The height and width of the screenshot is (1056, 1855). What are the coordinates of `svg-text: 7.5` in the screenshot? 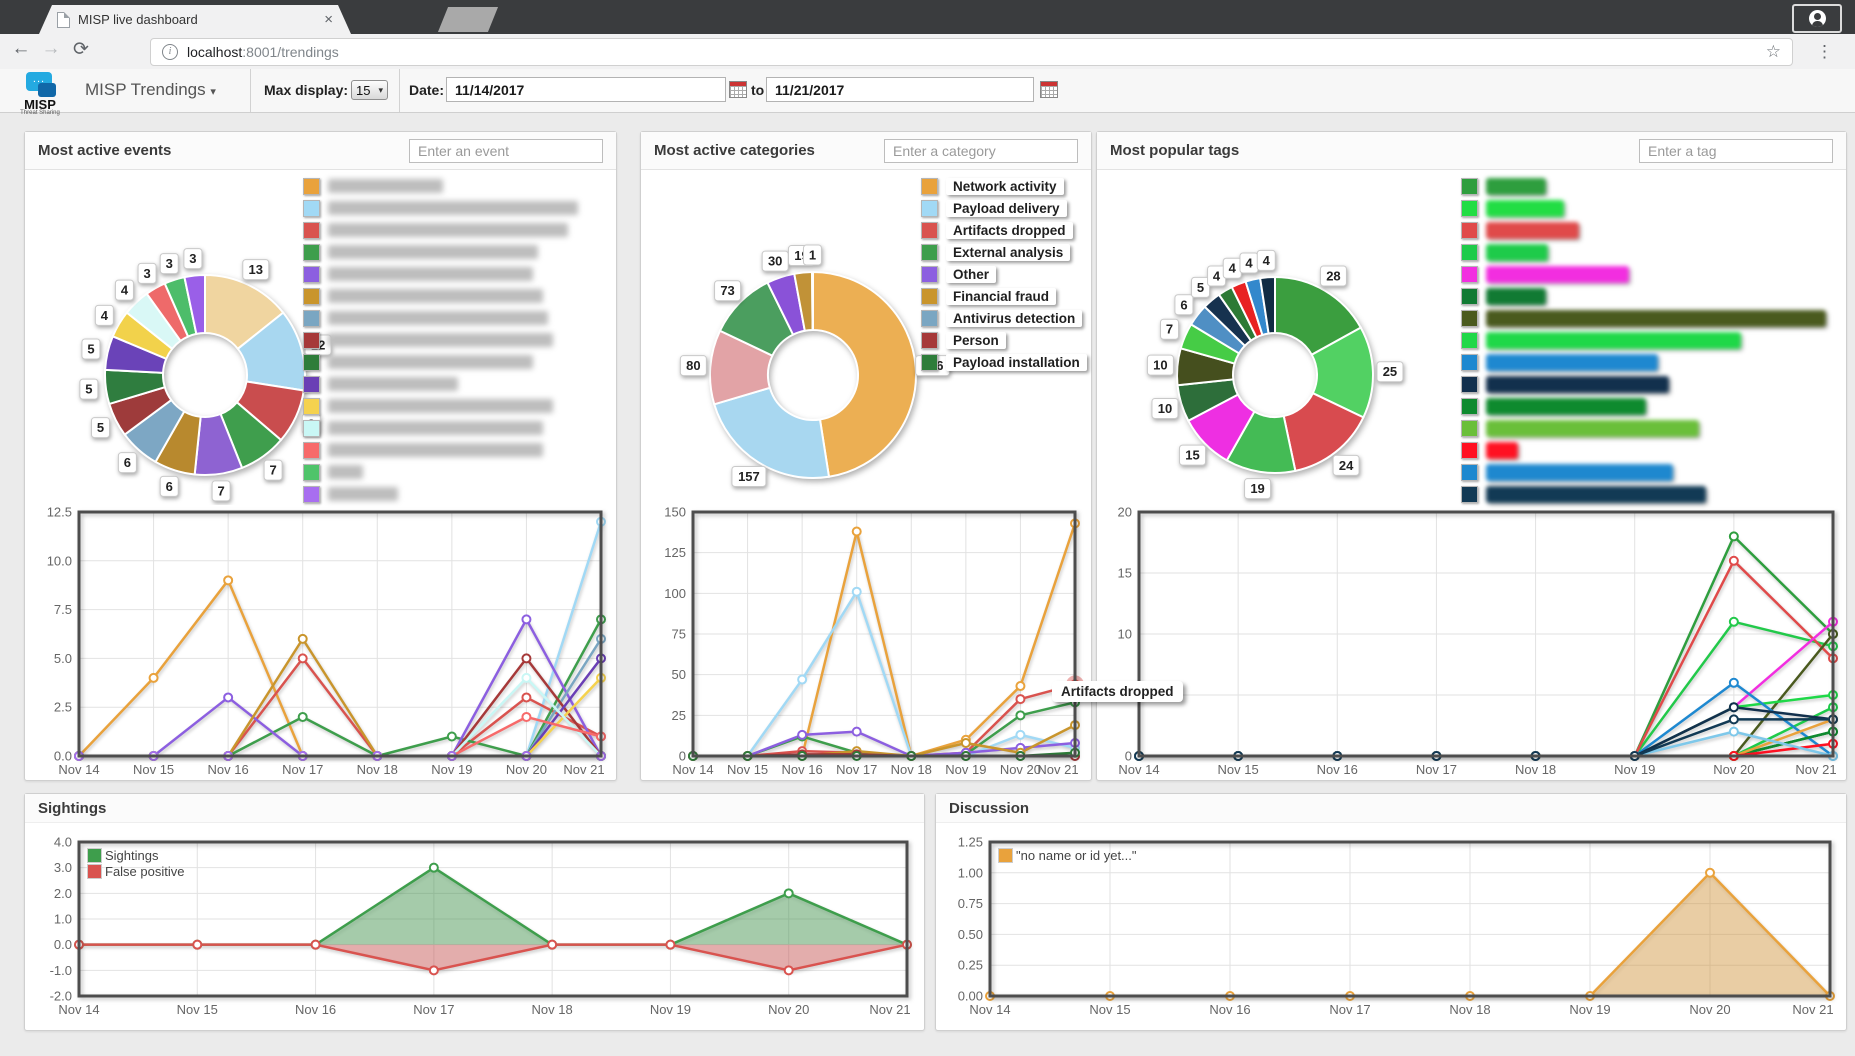 It's located at (63, 609).